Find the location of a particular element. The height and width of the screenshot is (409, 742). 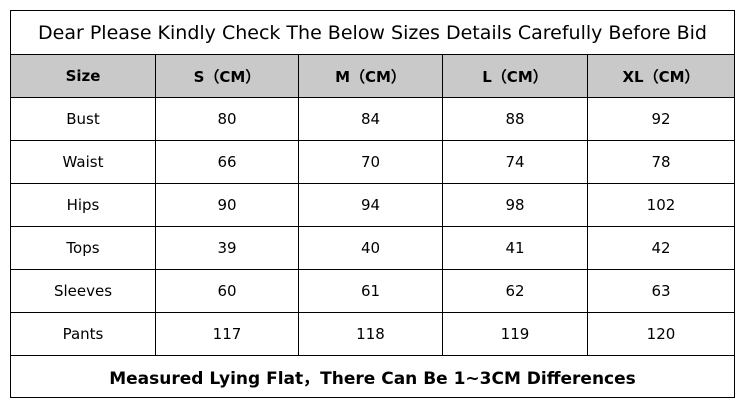

table-row: Hips 90 94 98 102 is located at coordinates (372, 205).